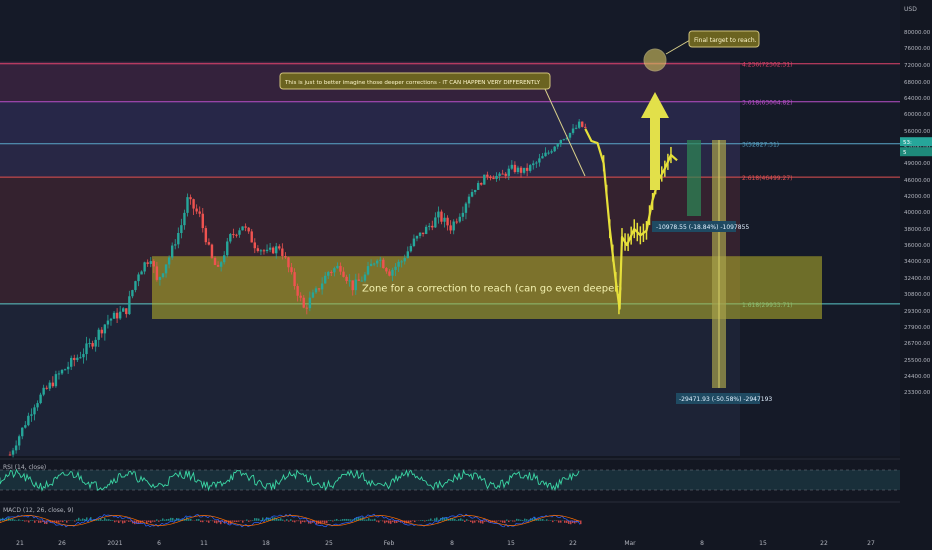 This screenshot has height=550, width=932. I want to click on time-tick: 25, so click(329, 543).